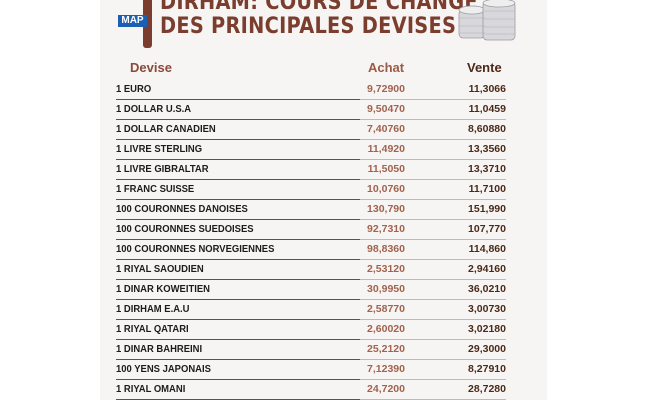 Image resolution: width=650 pixels, height=400 pixels. I want to click on currency-name: 1 DINAR BAHREINI, so click(159, 349).